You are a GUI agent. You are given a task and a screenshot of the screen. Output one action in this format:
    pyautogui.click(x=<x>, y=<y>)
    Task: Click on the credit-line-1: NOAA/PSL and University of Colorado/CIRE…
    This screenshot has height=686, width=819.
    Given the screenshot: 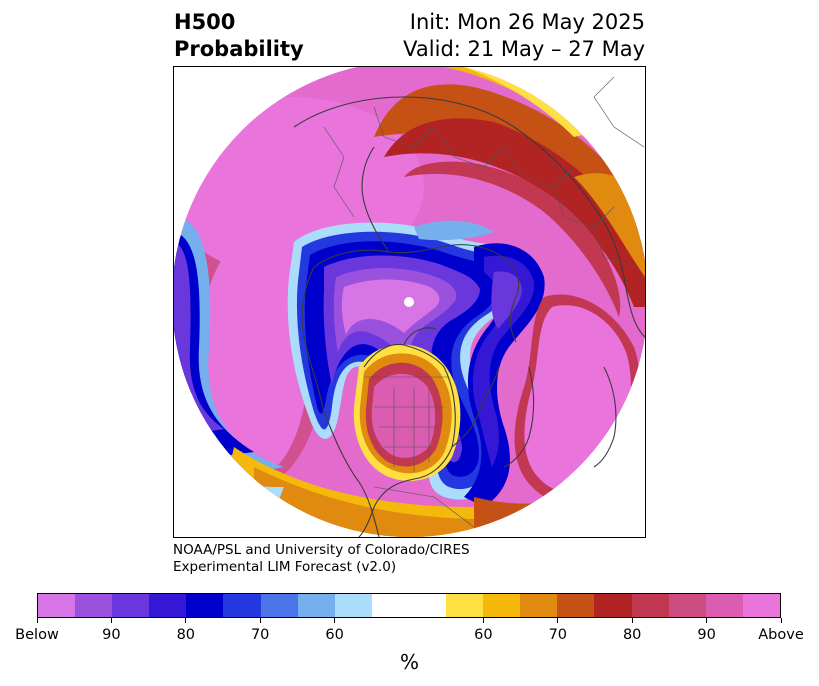 What is the action you would take?
    pyautogui.click(x=321, y=550)
    